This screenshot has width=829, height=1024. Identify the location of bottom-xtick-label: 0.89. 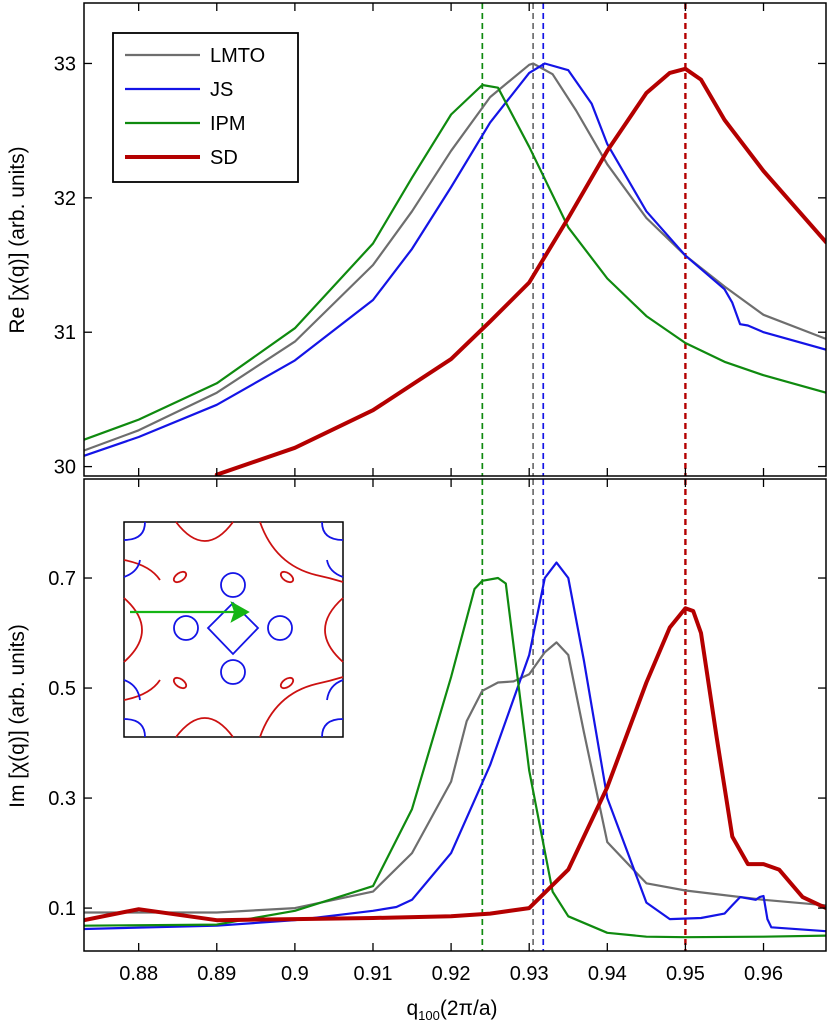
(216, 974).